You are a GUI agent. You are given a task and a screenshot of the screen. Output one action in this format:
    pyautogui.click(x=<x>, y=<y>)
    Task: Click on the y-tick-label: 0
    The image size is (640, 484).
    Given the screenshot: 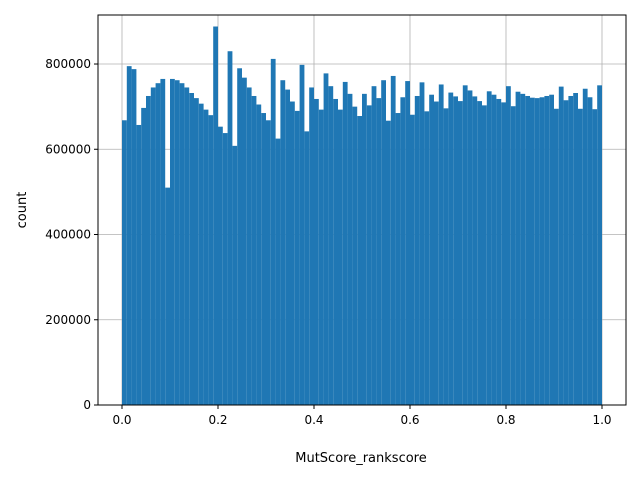 What is the action you would take?
    pyautogui.click(x=87, y=405)
    